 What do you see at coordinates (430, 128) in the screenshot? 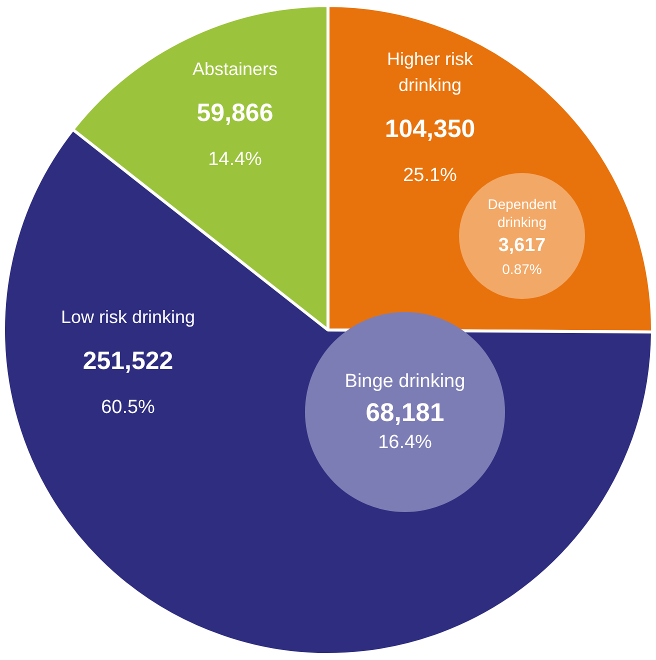
I see `data-label: 104,350` at bounding box center [430, 128].